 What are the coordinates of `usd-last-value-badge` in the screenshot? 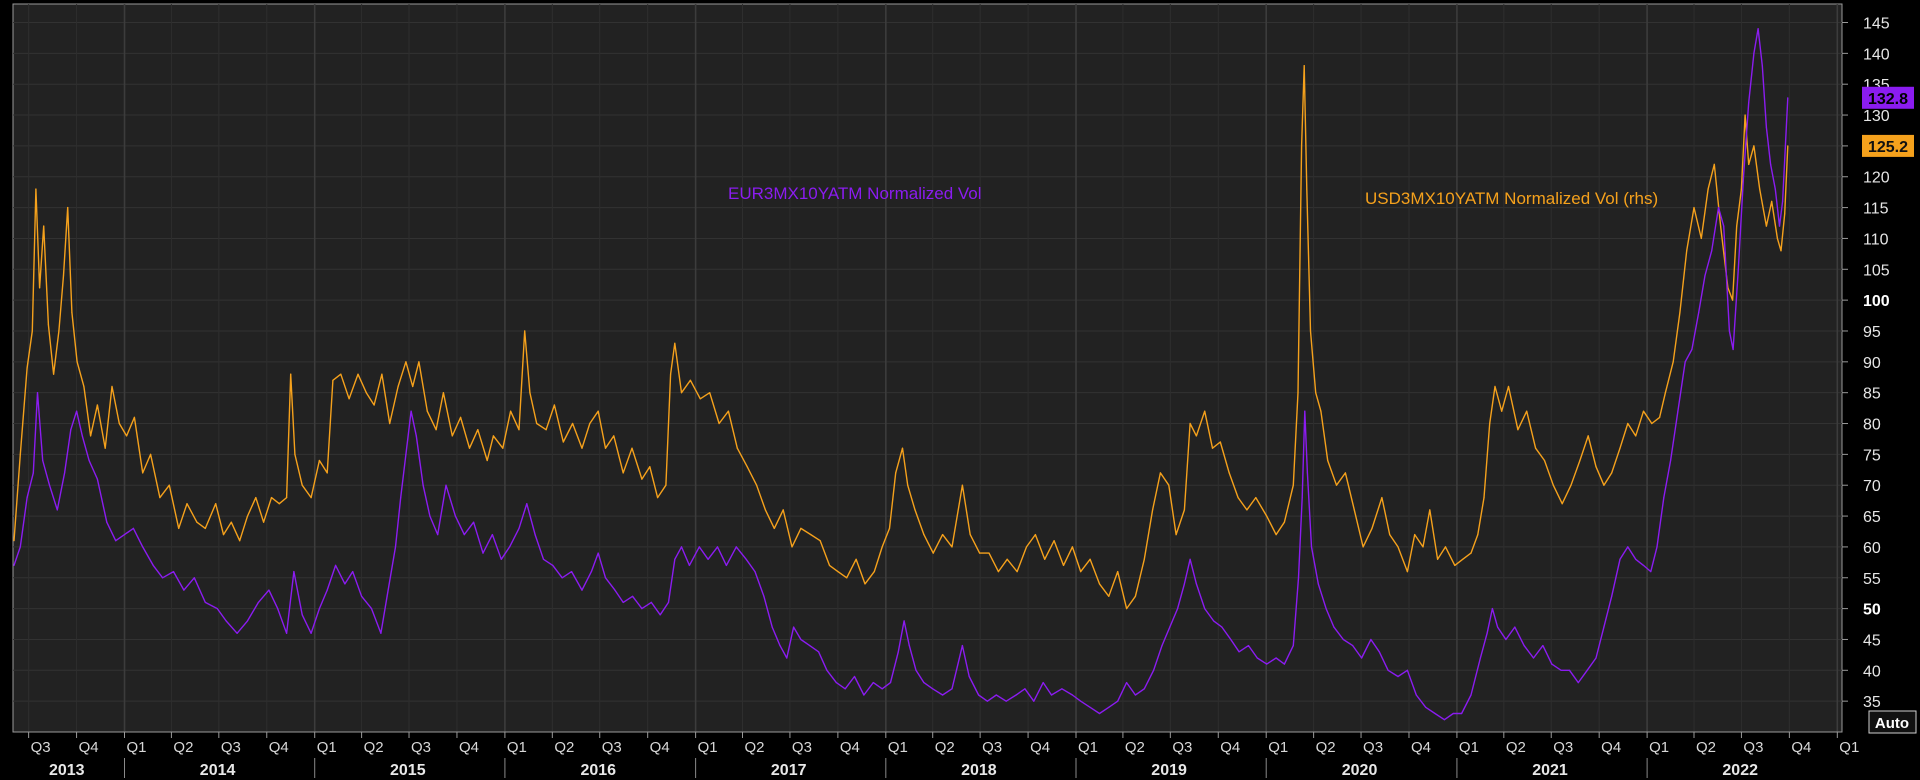 It's located at (1888, 145).